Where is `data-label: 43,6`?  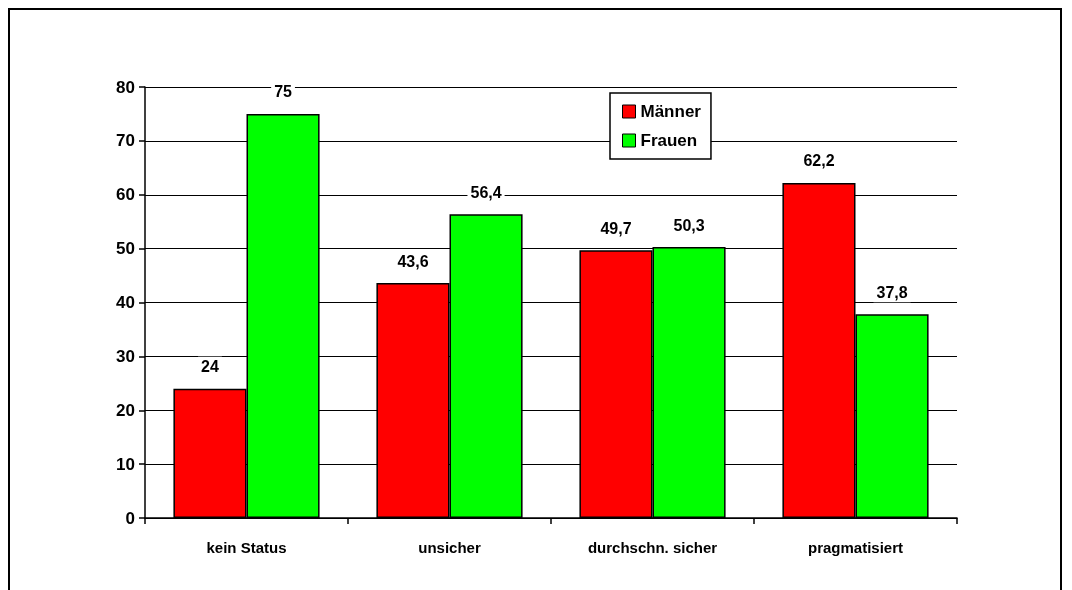
data-label: 43,6 is located at coordinates (413, 261).